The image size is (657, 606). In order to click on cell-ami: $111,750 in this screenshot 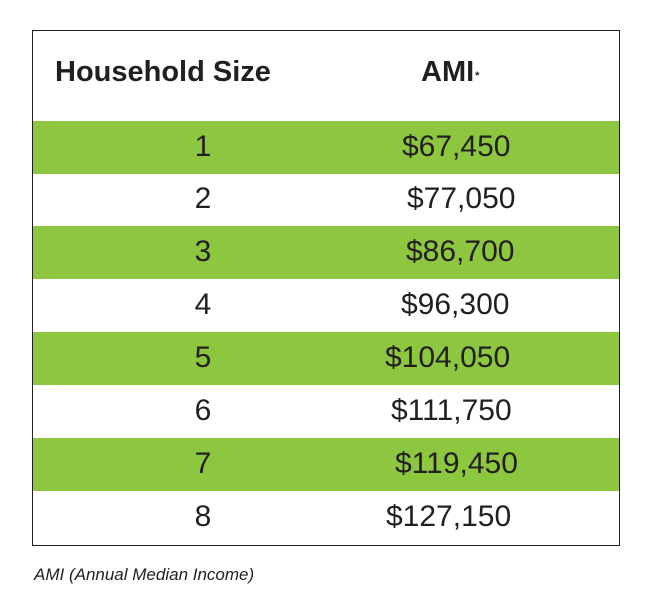, I will do `click(451, 410)`.